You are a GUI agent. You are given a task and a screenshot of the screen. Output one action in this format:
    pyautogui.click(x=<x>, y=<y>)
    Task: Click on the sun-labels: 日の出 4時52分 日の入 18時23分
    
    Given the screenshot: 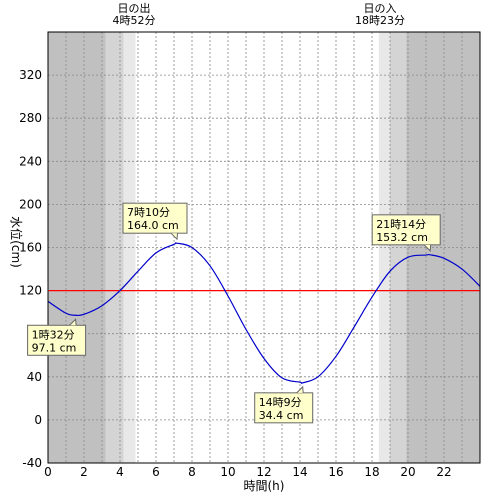 What is the action you would take?
    pyautogui.click(x=259, y=14)
    